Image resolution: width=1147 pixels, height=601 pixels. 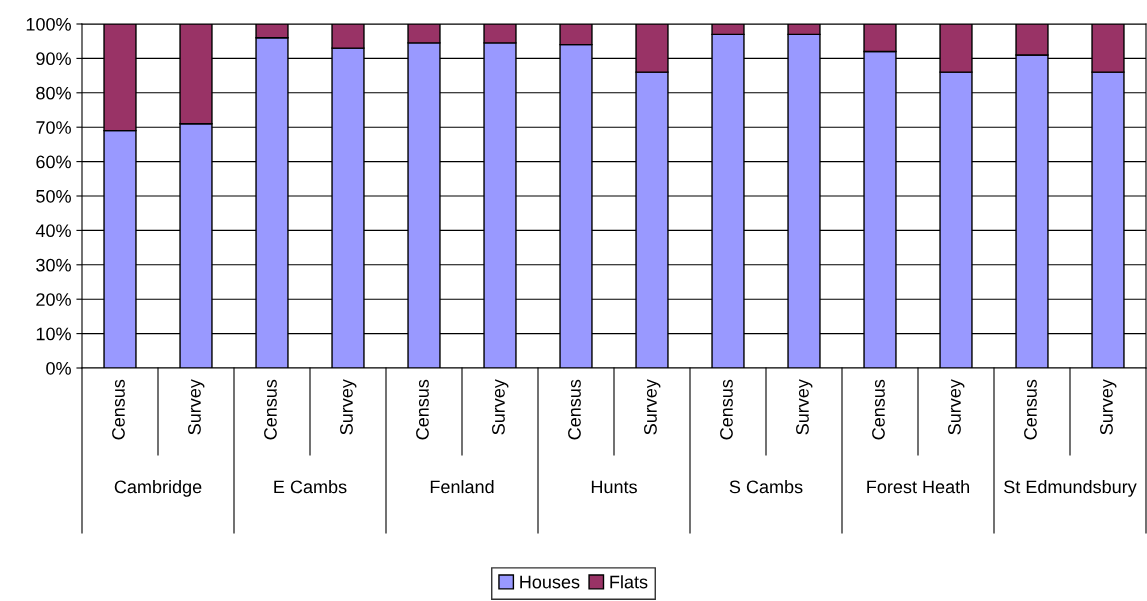 I want to click on text: Forest Heath, so click(x=918, y=487).